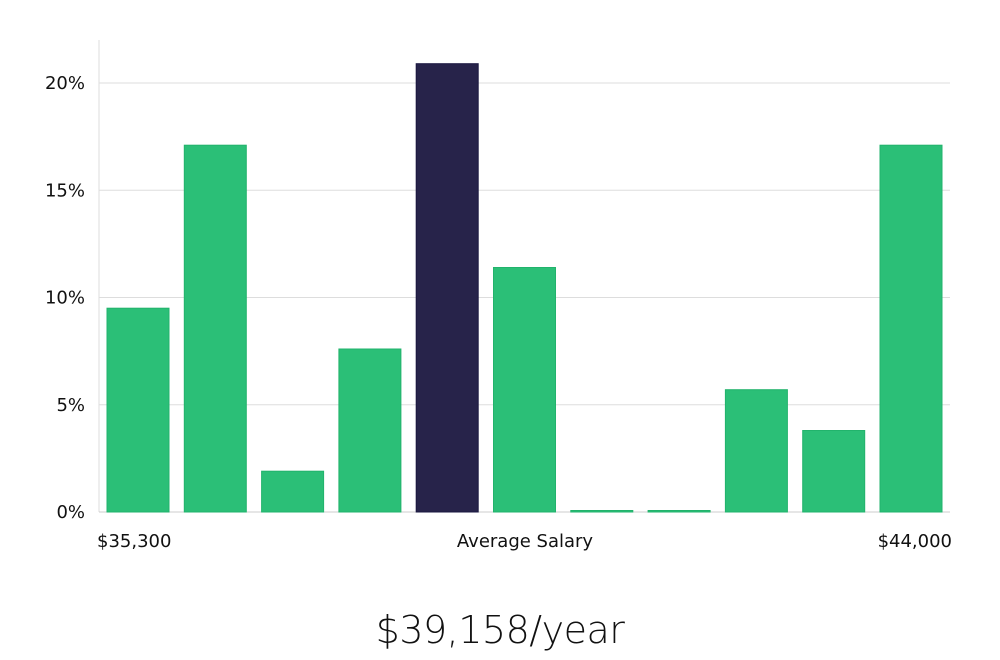  What do you see at coordinates (70, 512) in the screenshot?
I see `y-tick-label: 0%` at bounding box center [70, 512].